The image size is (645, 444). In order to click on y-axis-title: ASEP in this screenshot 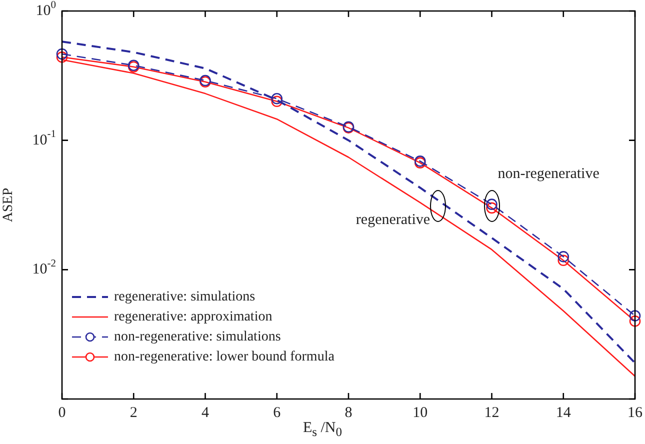, I will do `click(8, 205)`.